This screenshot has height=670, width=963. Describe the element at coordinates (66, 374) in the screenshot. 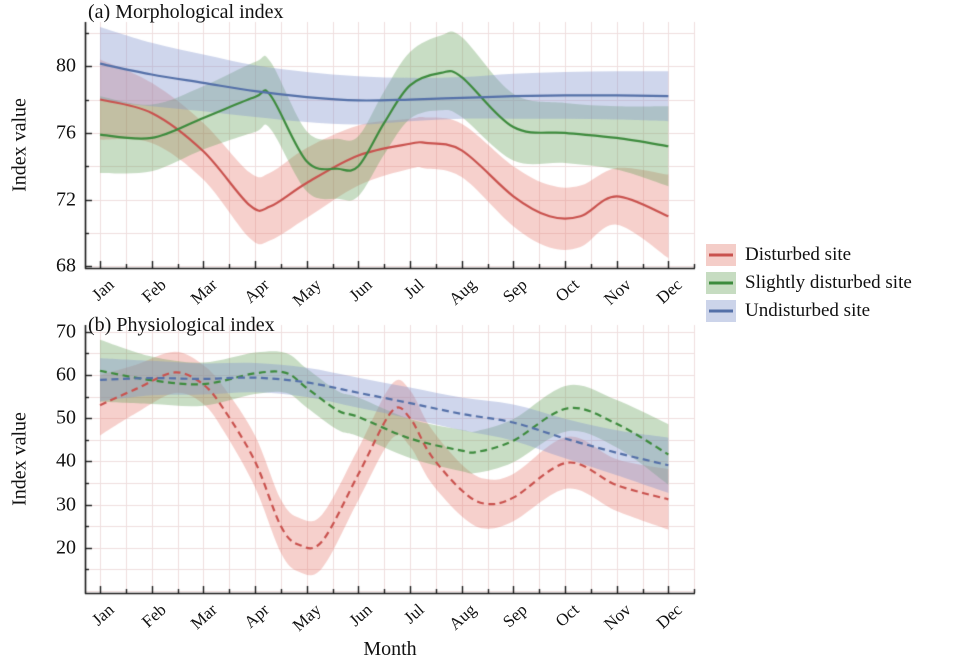

I see `y-tick-label: 60` at that location.